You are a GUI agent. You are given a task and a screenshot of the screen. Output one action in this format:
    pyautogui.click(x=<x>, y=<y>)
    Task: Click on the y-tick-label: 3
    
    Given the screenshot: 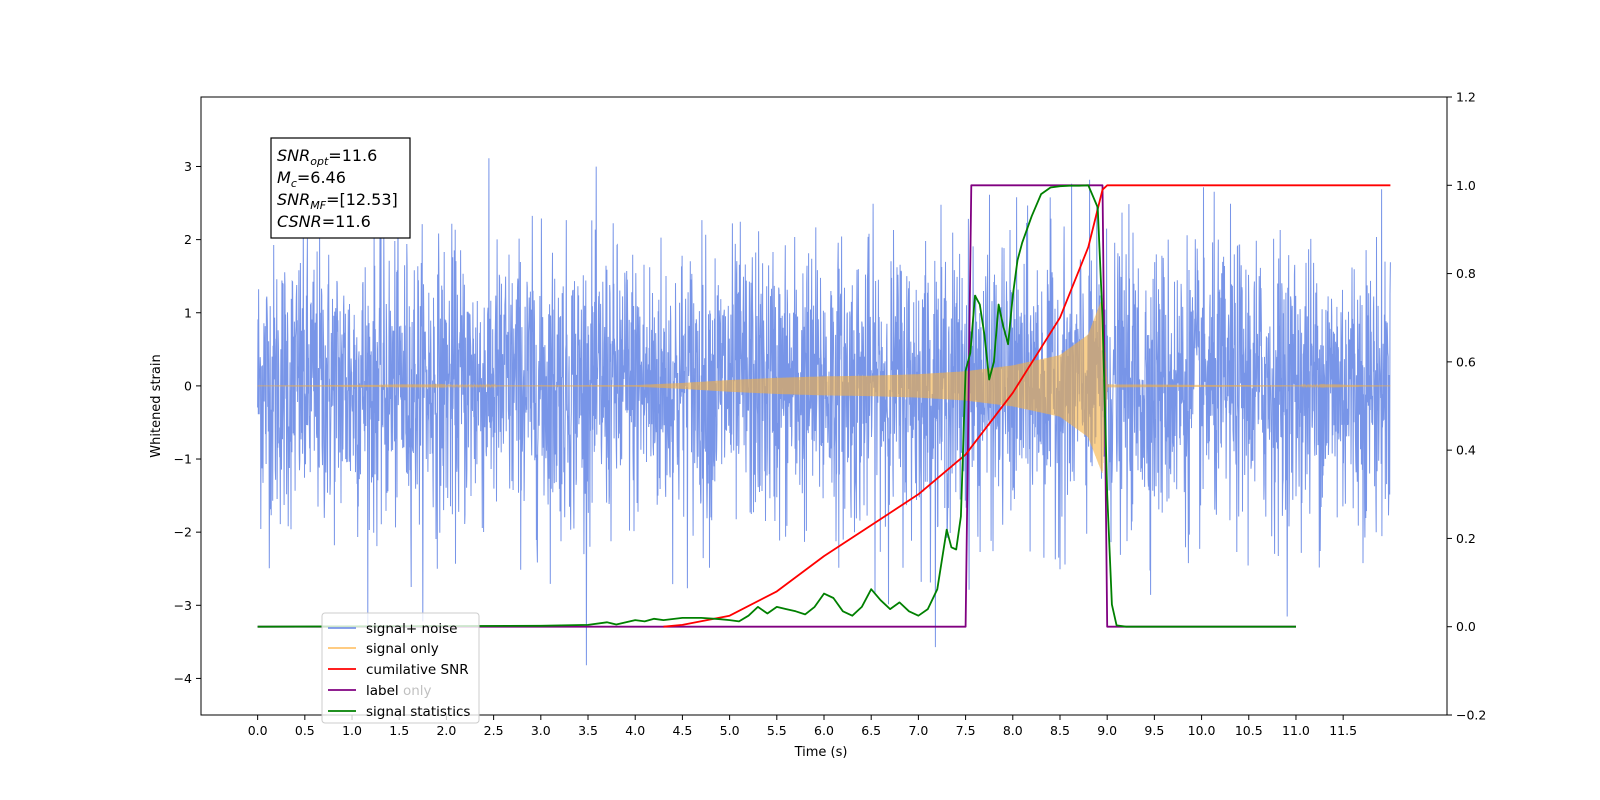 What is the action you would take?
    pyautogui.click(x=188, y=166)
    